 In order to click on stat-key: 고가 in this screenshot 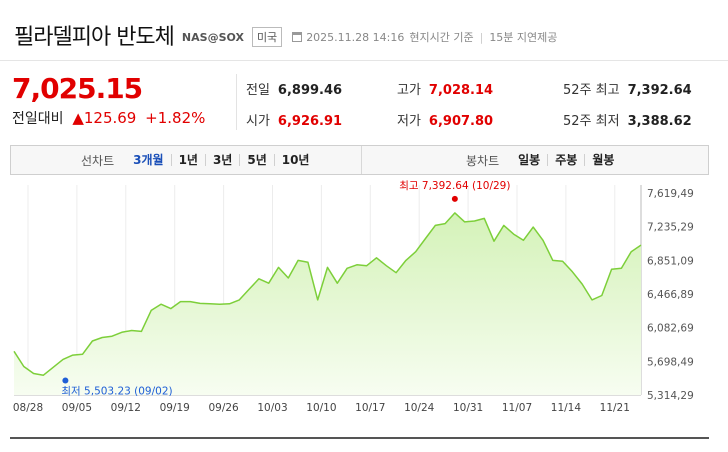, I will do `click(409, 90)`.